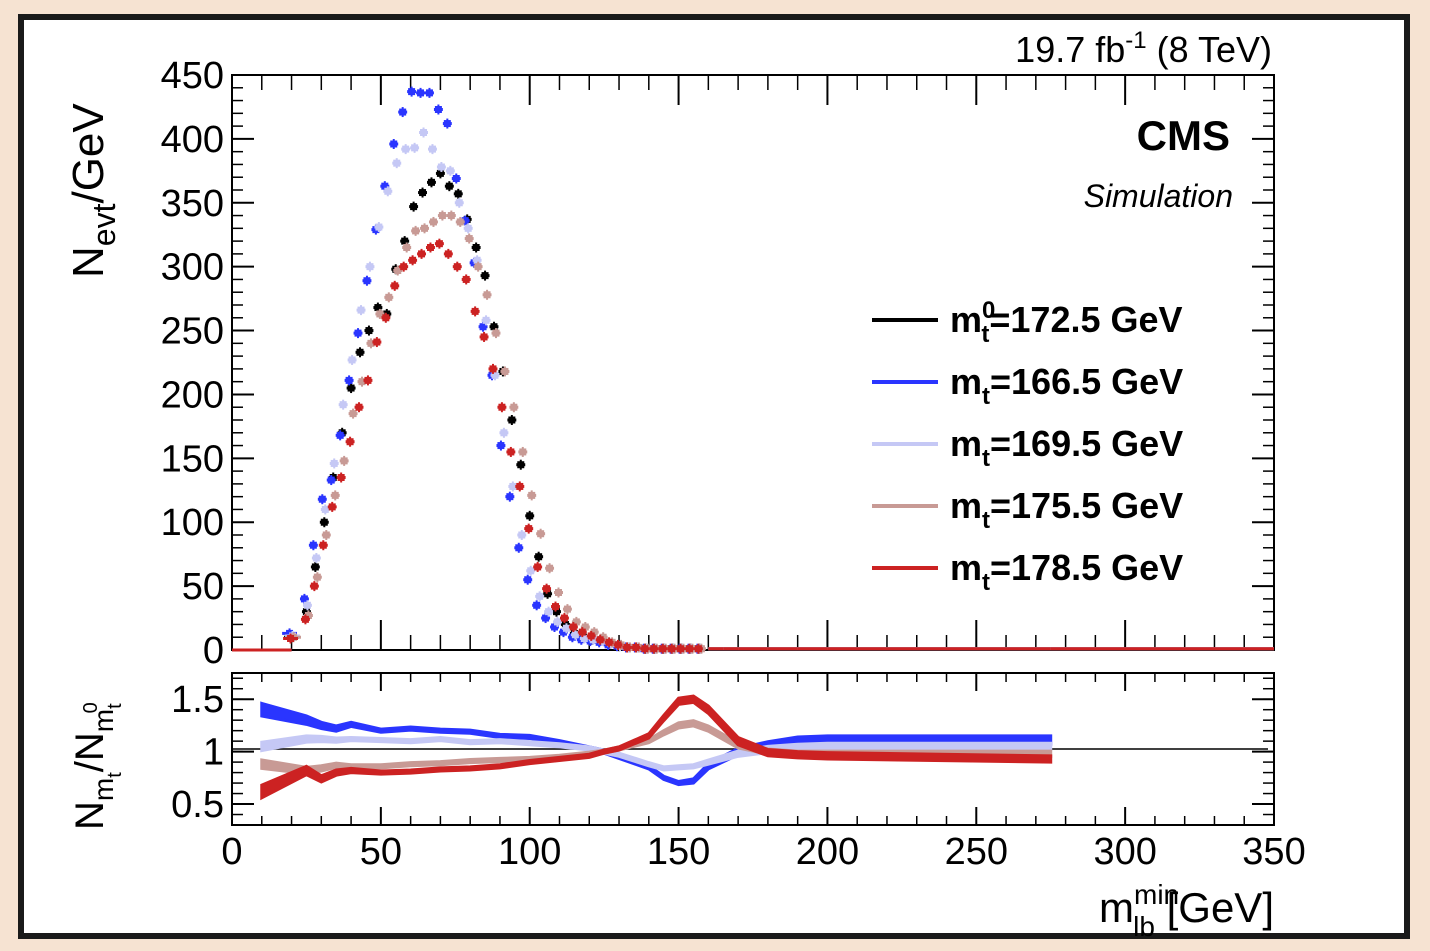 Image resolution: width=1430 pixels, height=951 pixels. I want to click on x-tick-label: 200, so click(827, 852).